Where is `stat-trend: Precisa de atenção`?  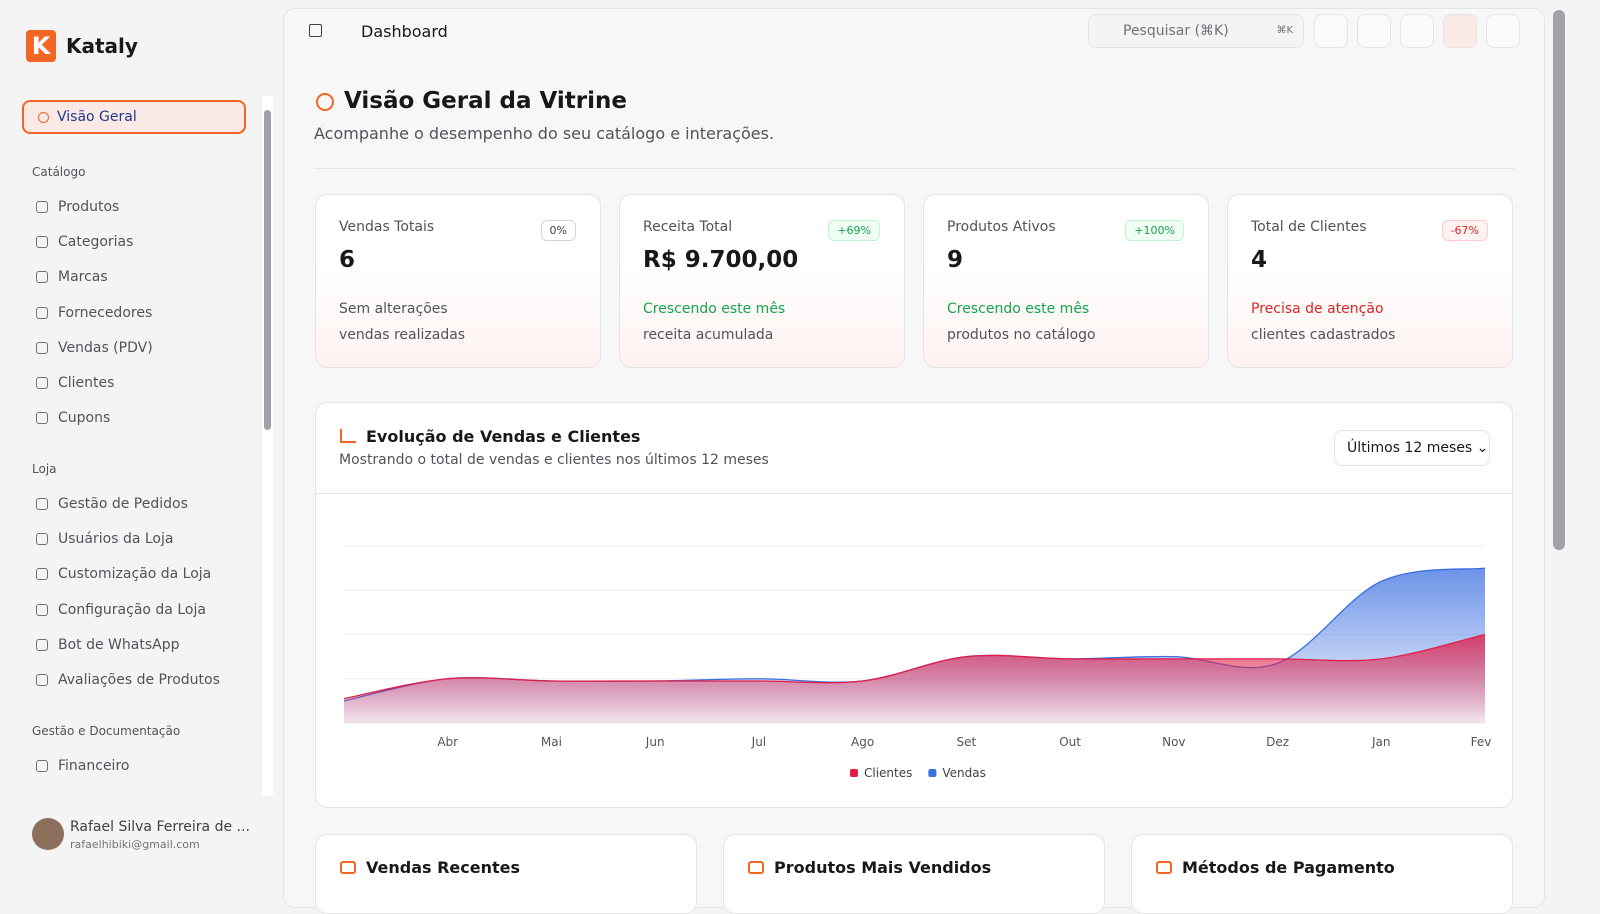 stat-trend: Precisa de atenção is located at coordinates (1317, 309).